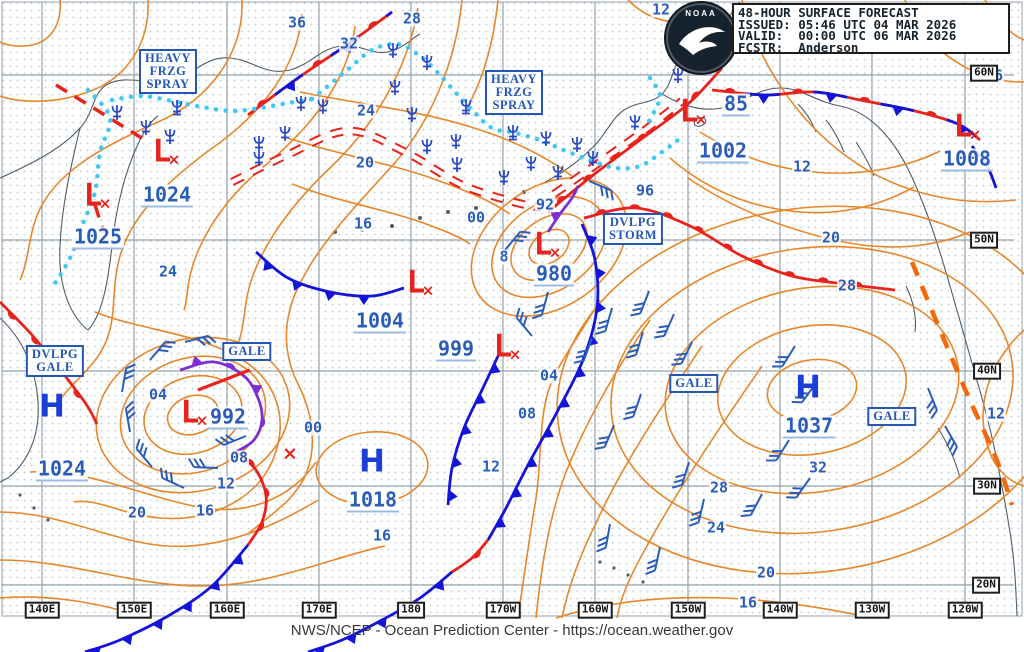 The height and width of the screenshot is (652, 1024). Describe the element at coordinates (228, 417) in the screenshot. I see `pressure-label: 992` at that location.